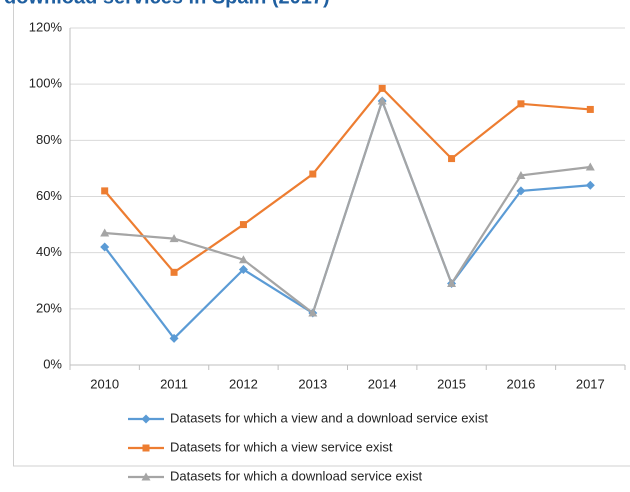 The image size is (630, 492). What do you see at coordinates (451, 383) in the screenshot?
I see `x-tick-label: 2015` at bounding box center [451, 383].